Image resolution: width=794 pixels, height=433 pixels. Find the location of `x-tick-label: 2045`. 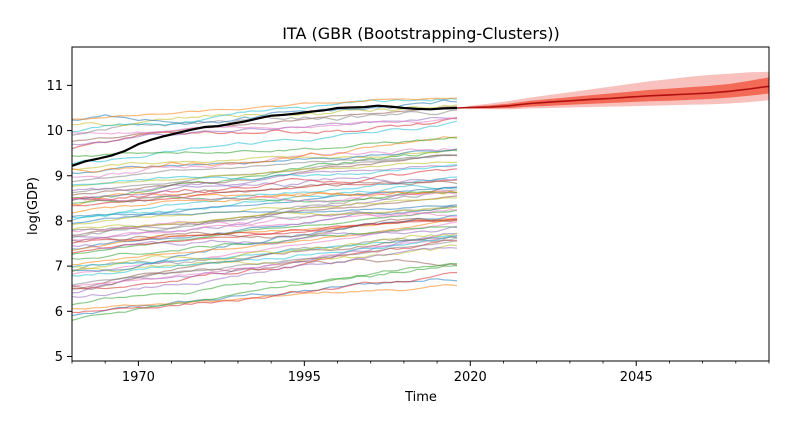

x-tick-label: 2045 is located at coordinates (636, 377).